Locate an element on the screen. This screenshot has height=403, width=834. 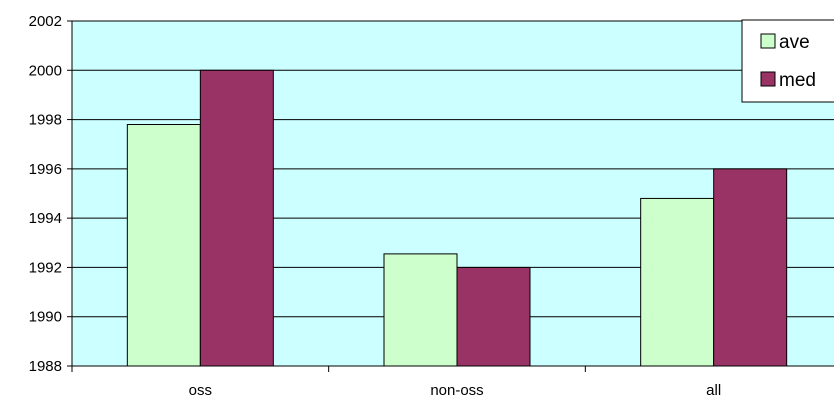
x-tick-label-non-oss: non-oss is located at coordinates (456, 390).